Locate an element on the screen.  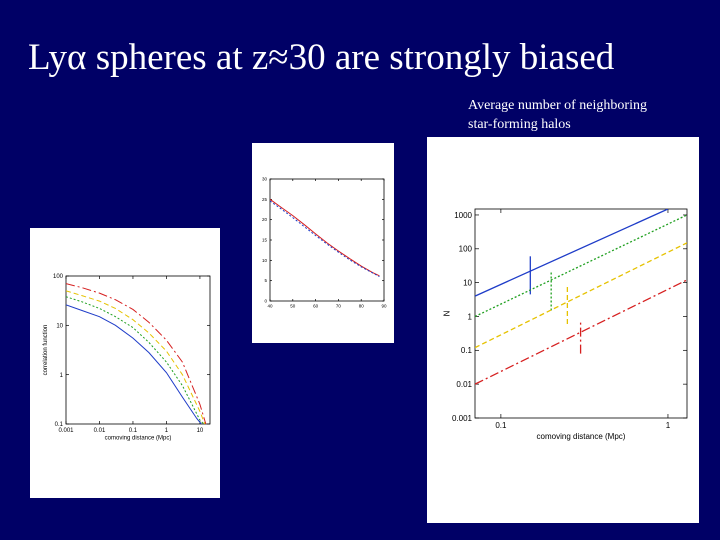
neighbors-y-tick-label: 10 is located at coordinates (467, 282).